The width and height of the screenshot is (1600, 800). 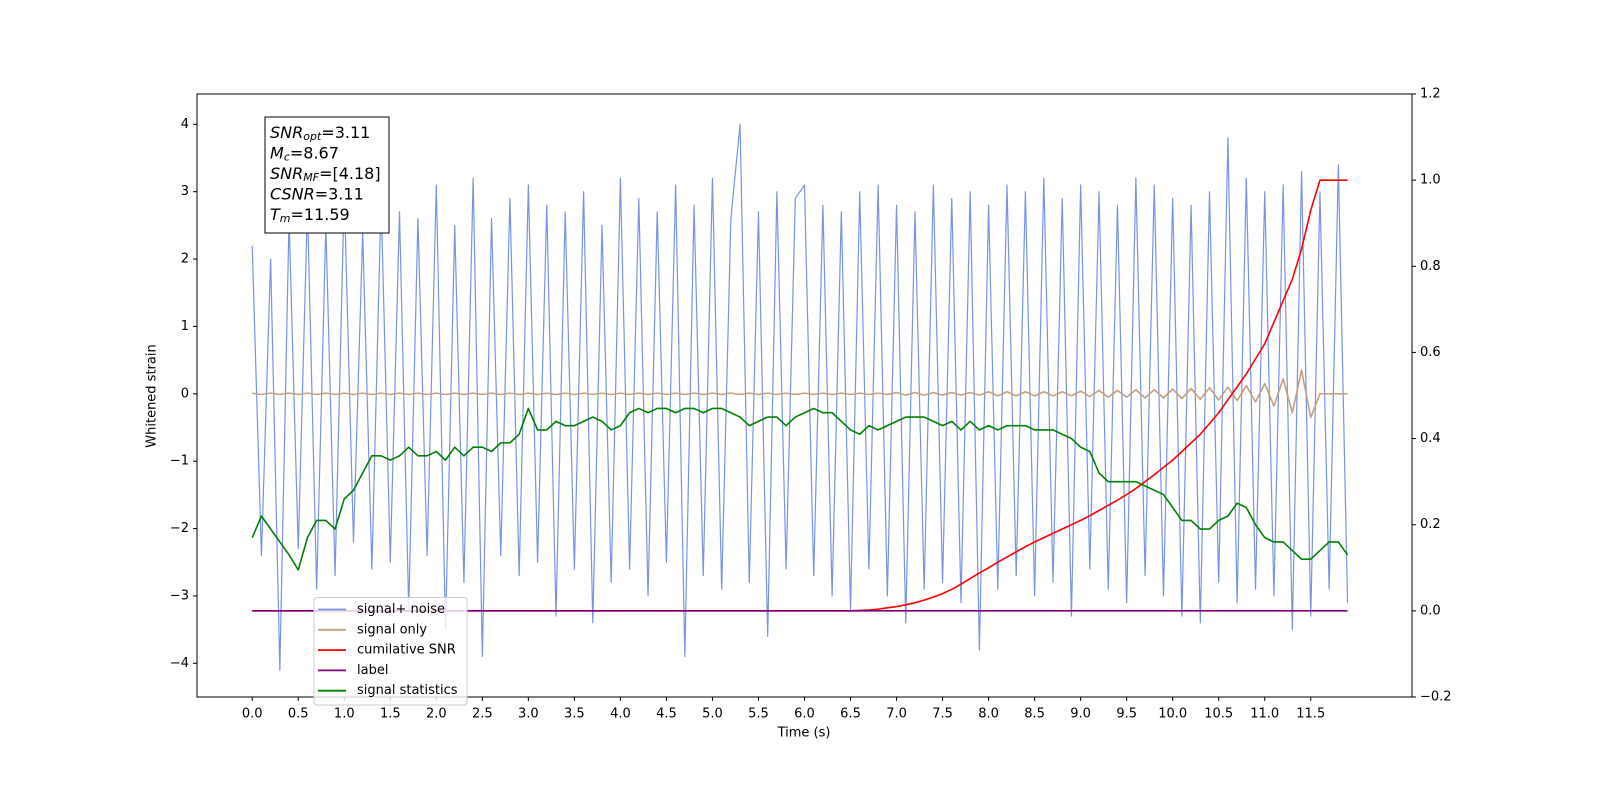 I want to click on x-tick-label: 4.0, so click(x=620, y=714).